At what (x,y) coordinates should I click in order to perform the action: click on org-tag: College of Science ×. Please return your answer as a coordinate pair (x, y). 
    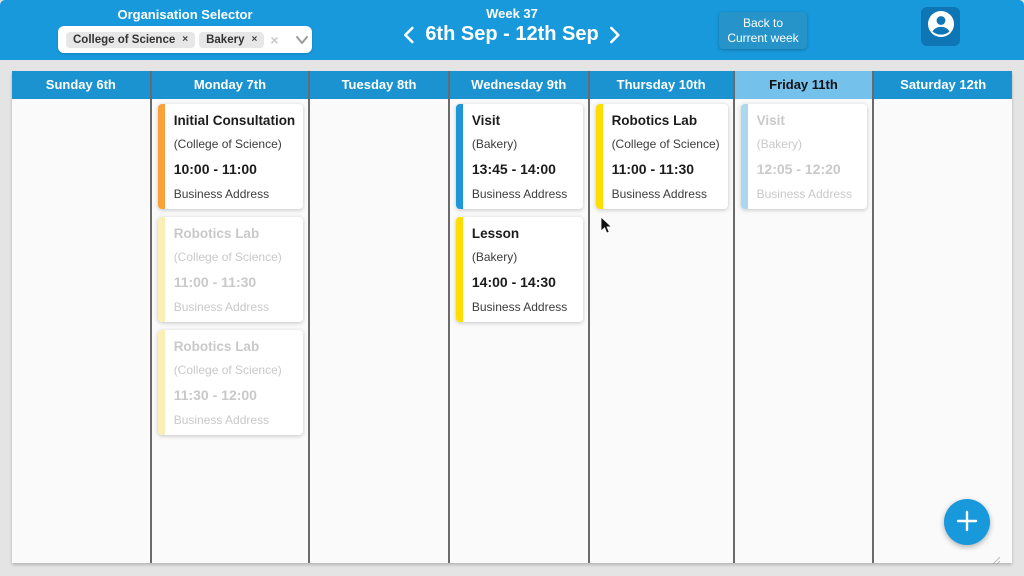
    Looking at the image, I should click on (131, 39).